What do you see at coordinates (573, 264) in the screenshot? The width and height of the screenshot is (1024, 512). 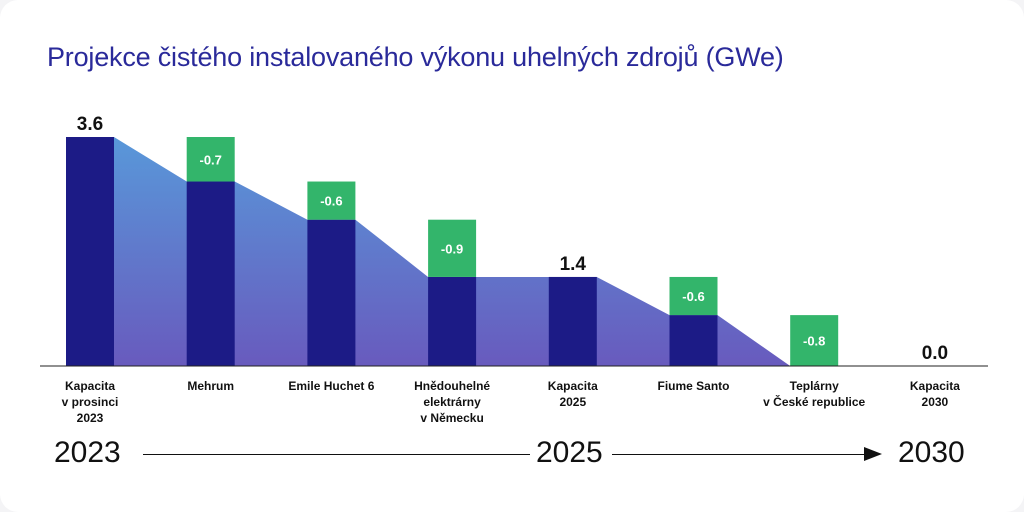 I see `total-label-4: 1.4` at bounding box center [573, 264].